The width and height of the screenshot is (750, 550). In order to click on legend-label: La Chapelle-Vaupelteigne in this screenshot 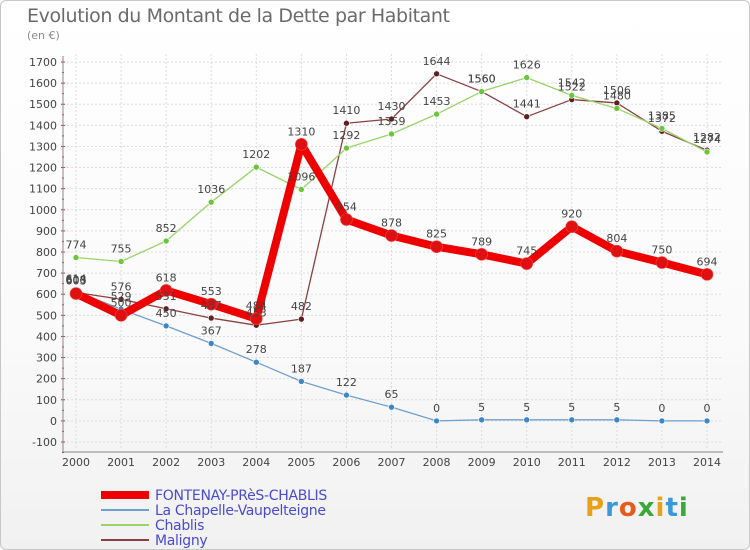, I will do `click(240, 511)`.